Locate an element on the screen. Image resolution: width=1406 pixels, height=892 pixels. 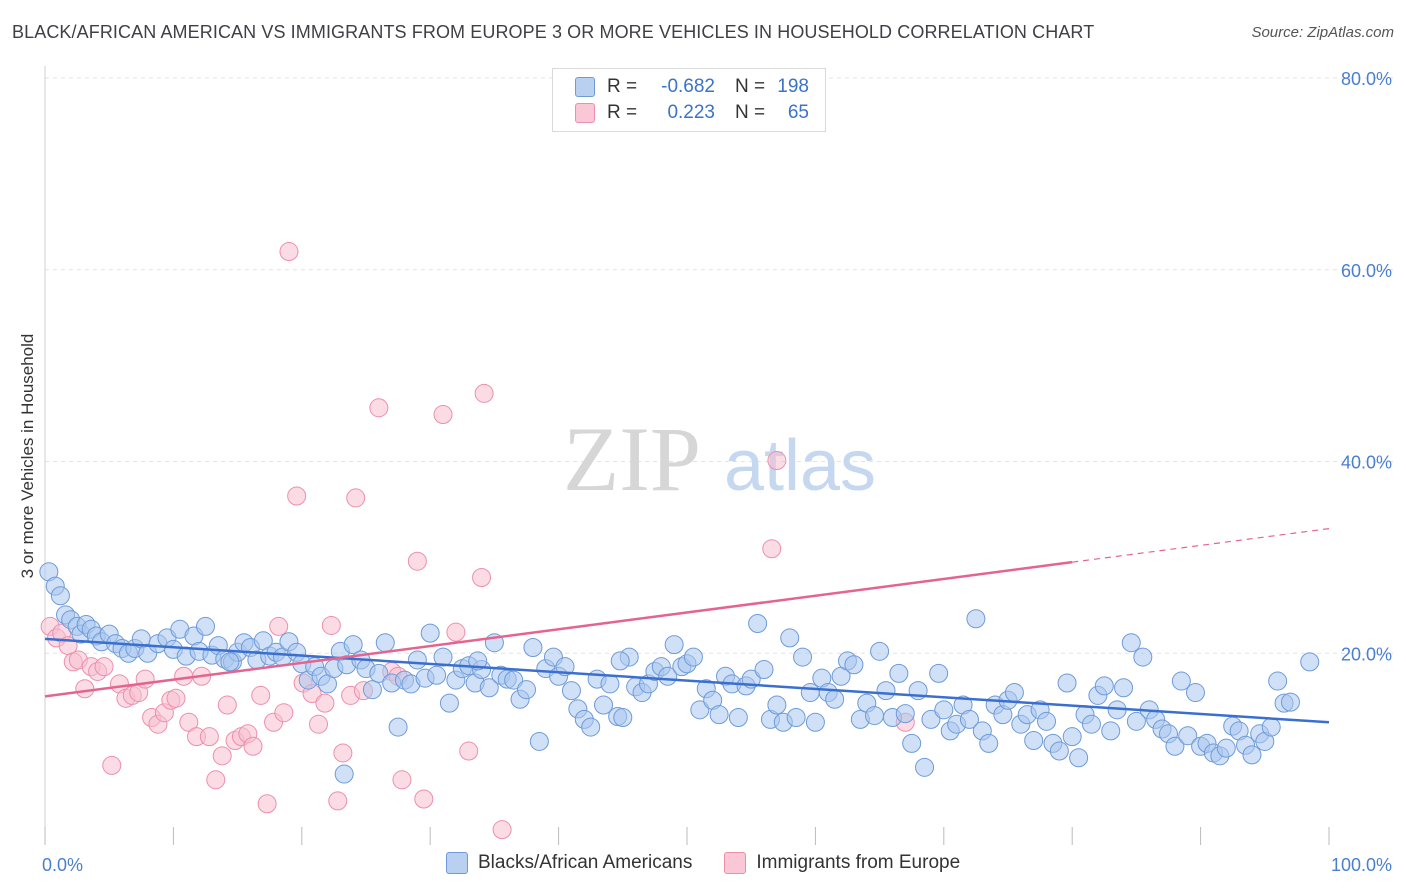
legend-label-immigrants: Immigrants from Europe is located at coordinates (858, 862).